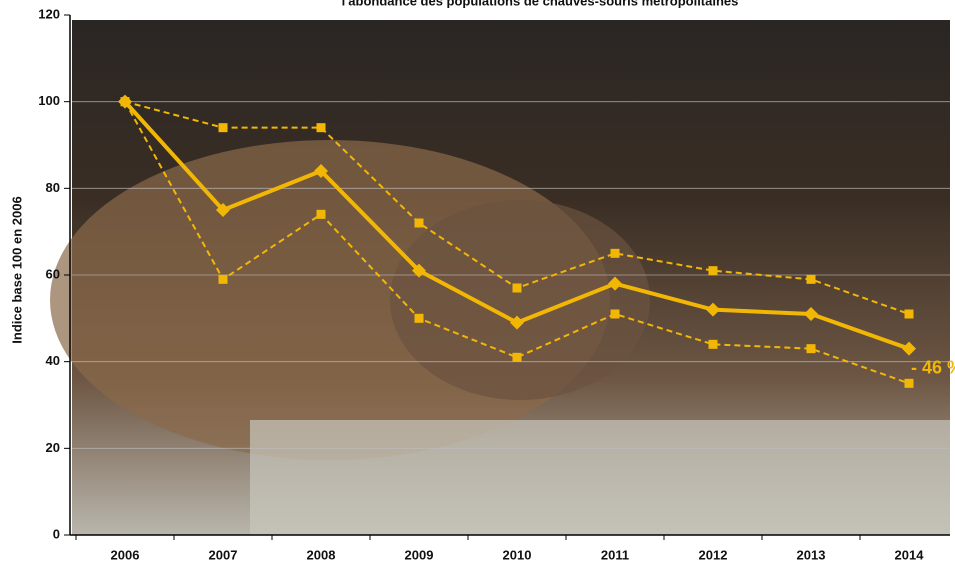  I want to click on y-tick-label: 60, so click(53, 273).